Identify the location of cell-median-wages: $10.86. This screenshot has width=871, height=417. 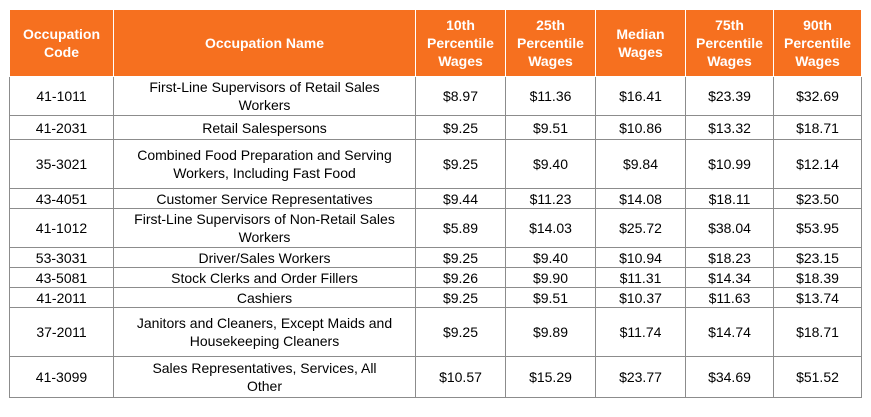
(640, 127).